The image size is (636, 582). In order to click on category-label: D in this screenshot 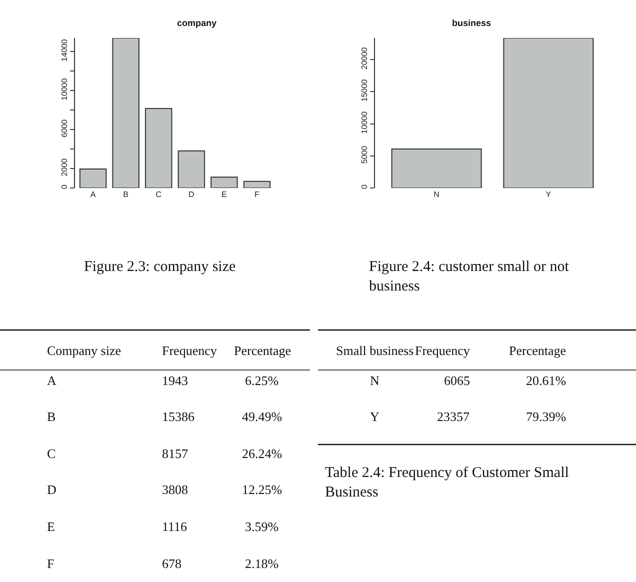, I will do `click(51, 489)`.